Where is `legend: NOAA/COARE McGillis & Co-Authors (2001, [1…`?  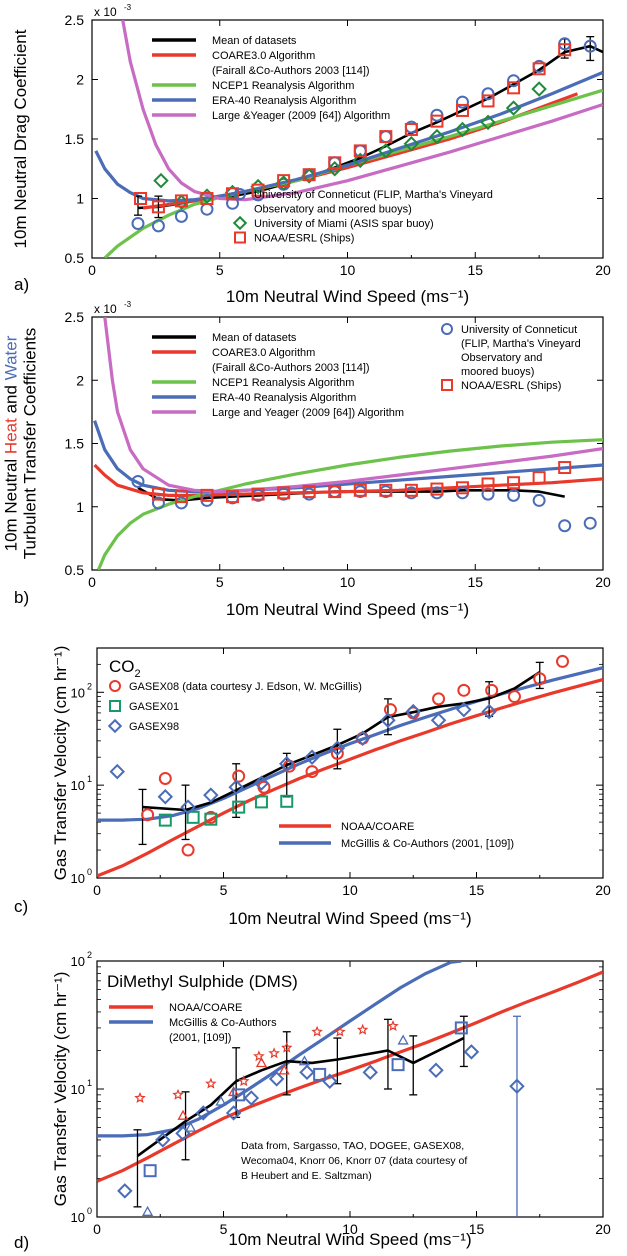
legend: NOAA/COARE McGillis & Co-Authors (2001, [1… is located at coordinates (193, 1023).